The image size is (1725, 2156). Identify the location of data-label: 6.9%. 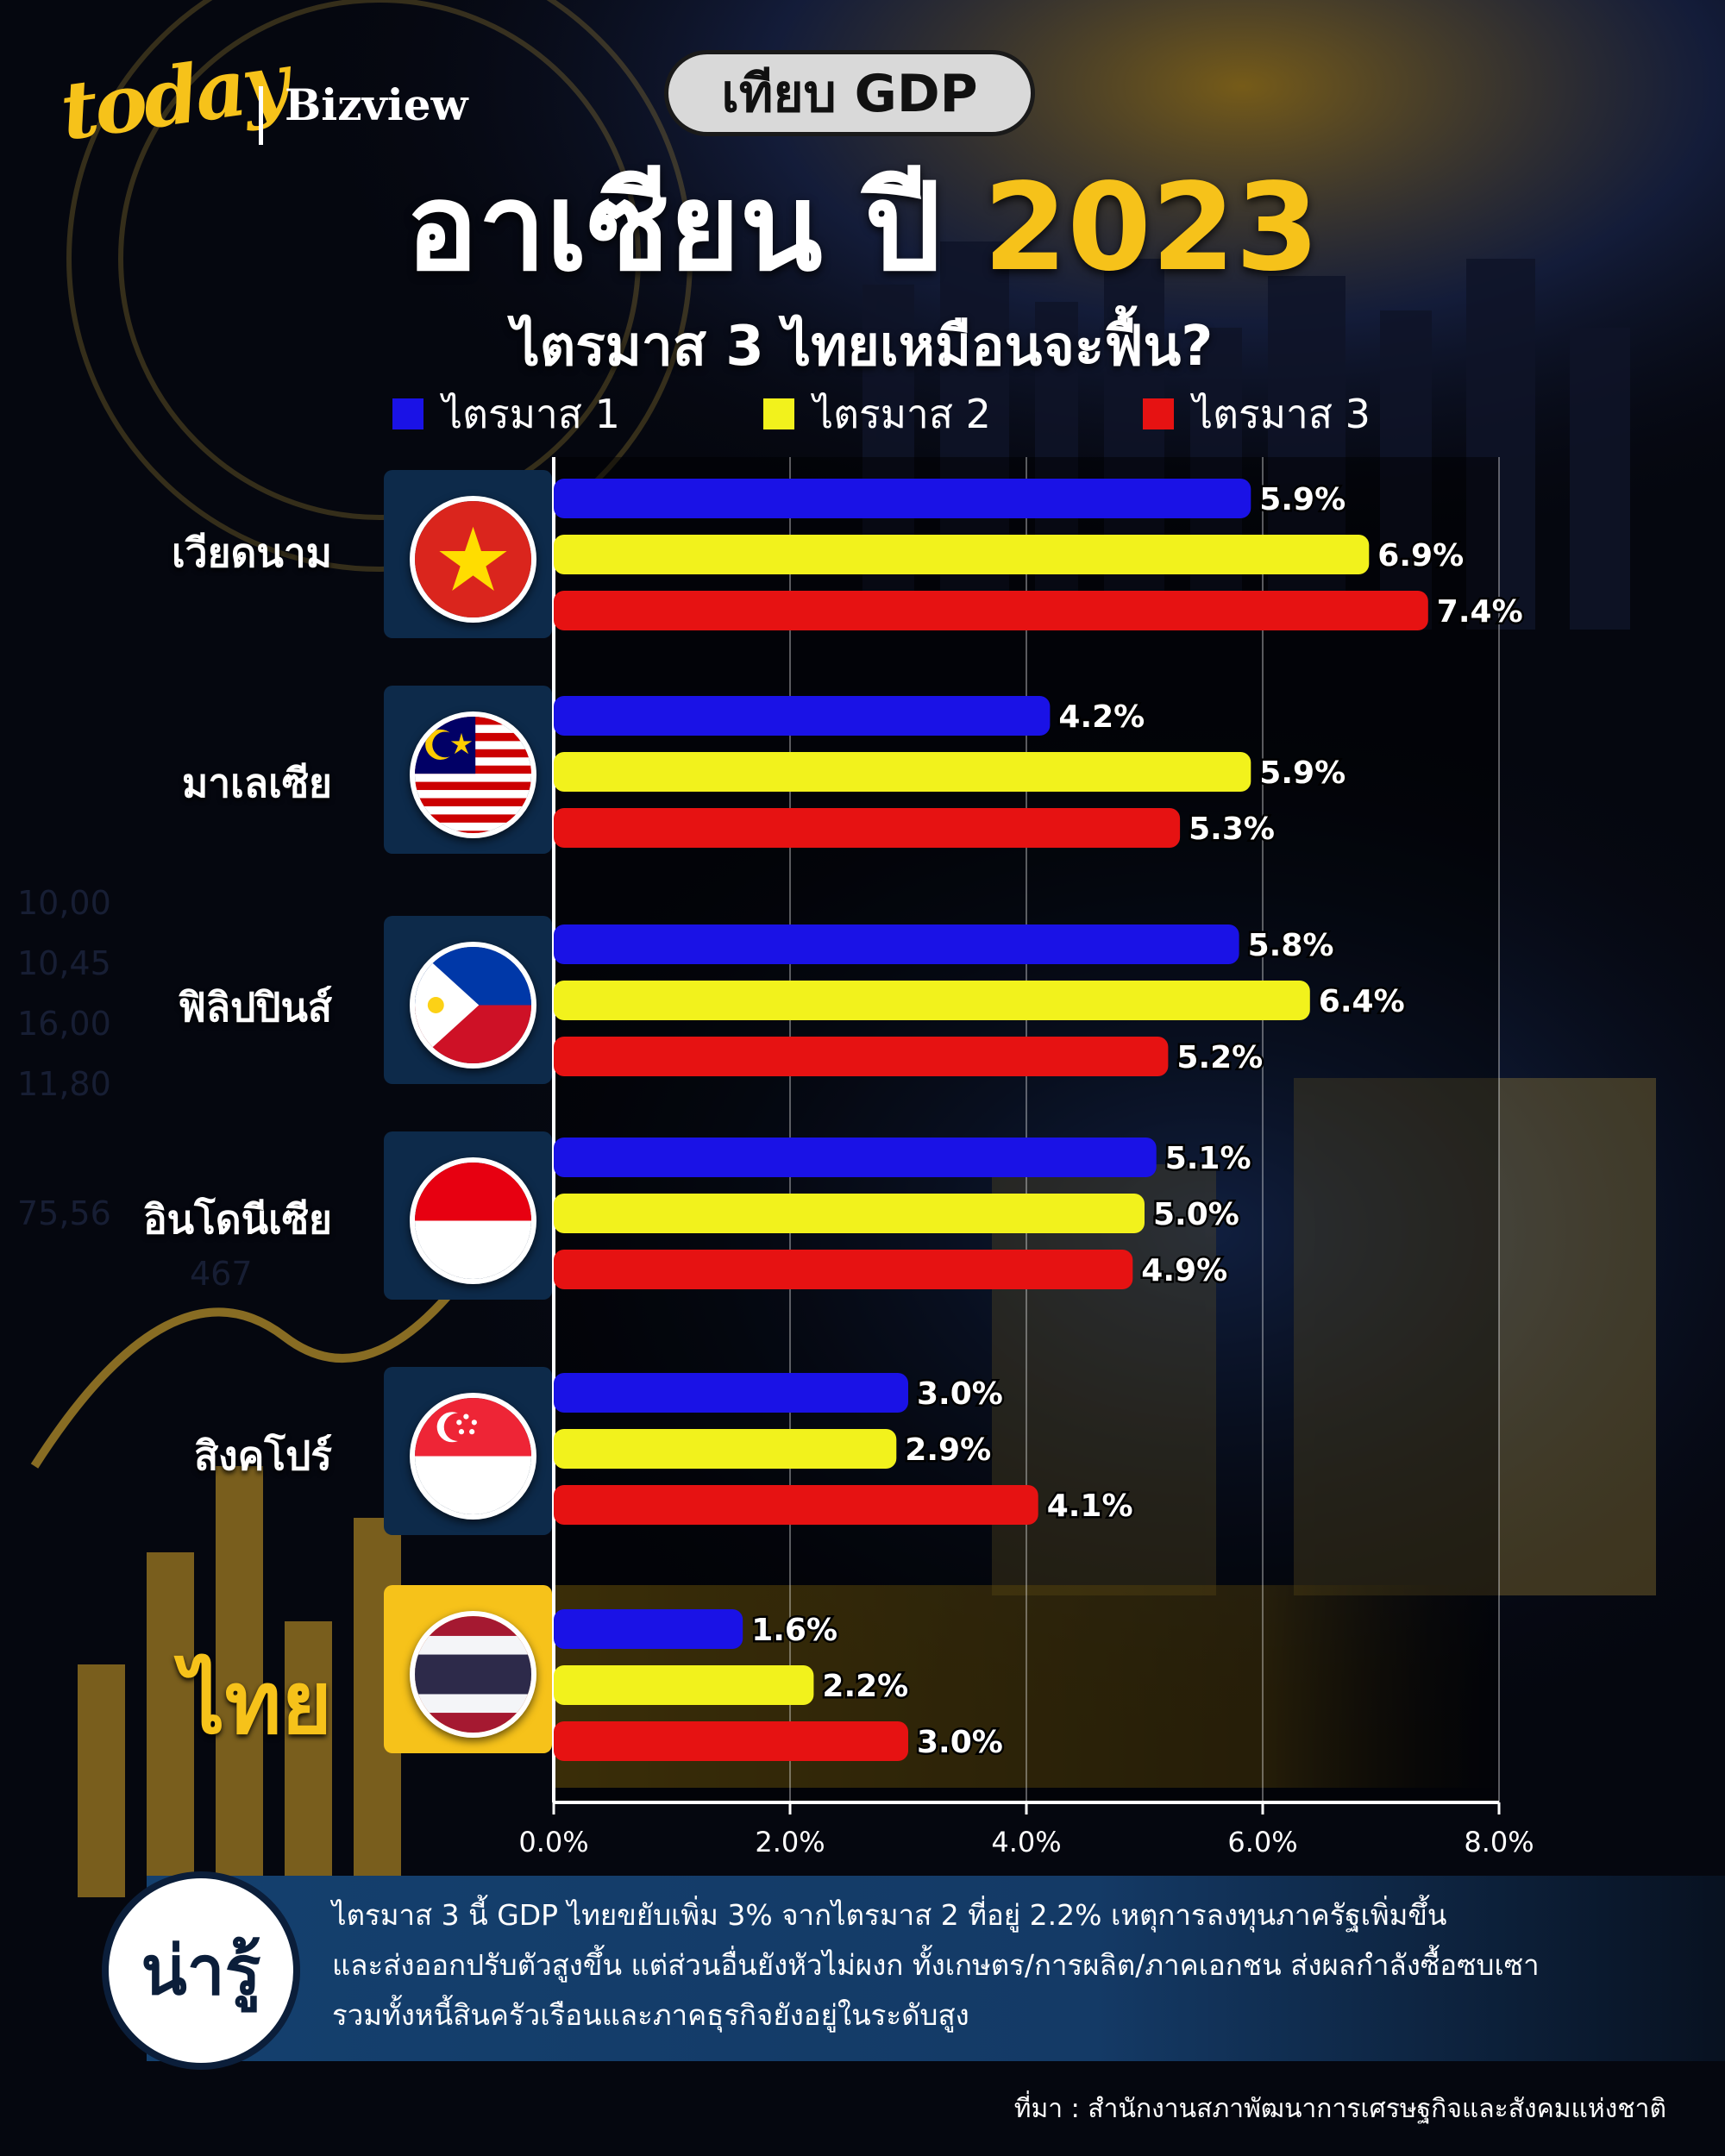
(1421, 555).